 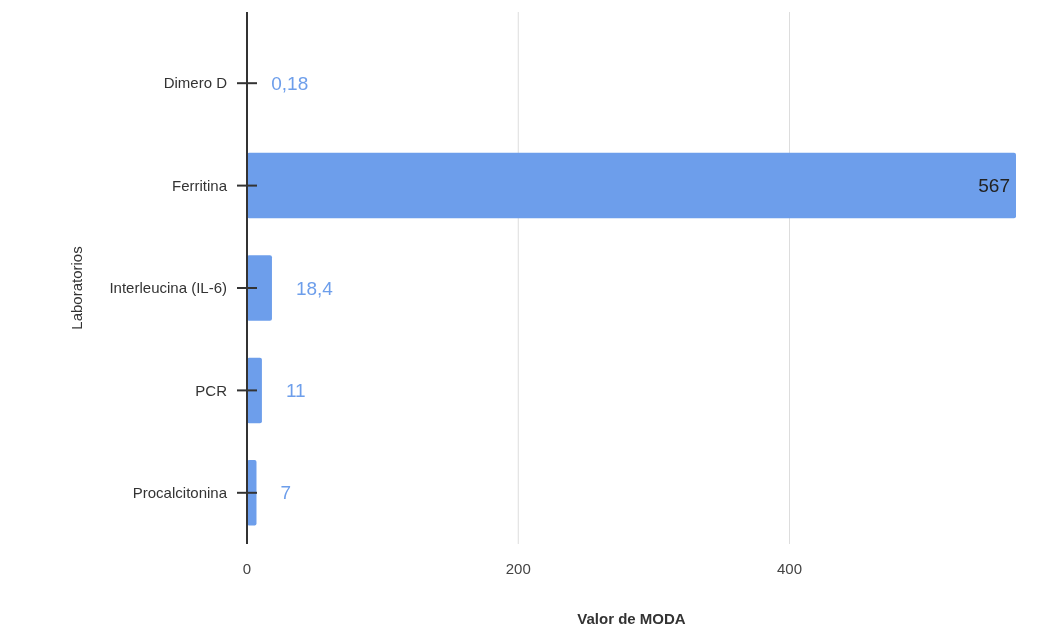 What do you see at coordinates (290, 83) in the screenshot?
I see `data-label: 0,18` at bounding box center [290, 83].